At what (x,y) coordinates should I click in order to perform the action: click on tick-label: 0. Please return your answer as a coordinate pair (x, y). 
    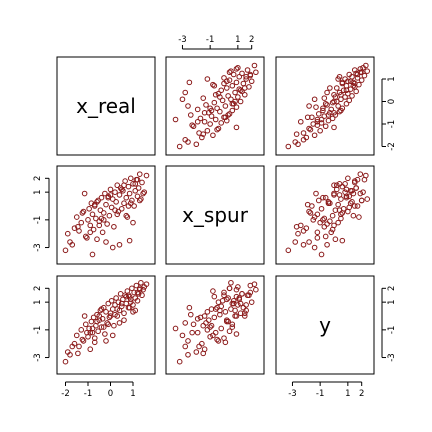
    Looking at the image, I should click on (110, 394).